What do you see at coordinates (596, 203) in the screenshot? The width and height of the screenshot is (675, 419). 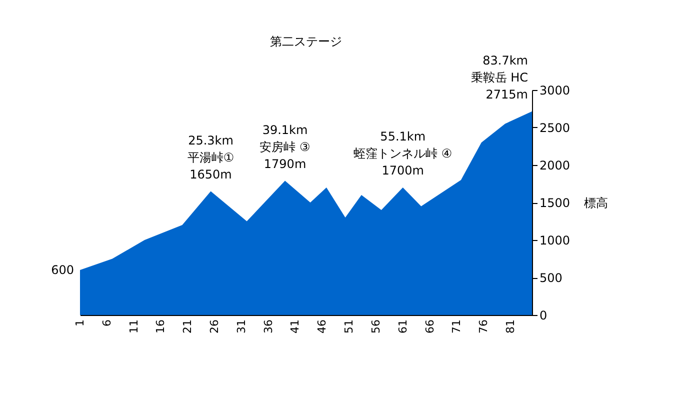 I see `y-axis-title: 標高` at bounding box center [596, 203].